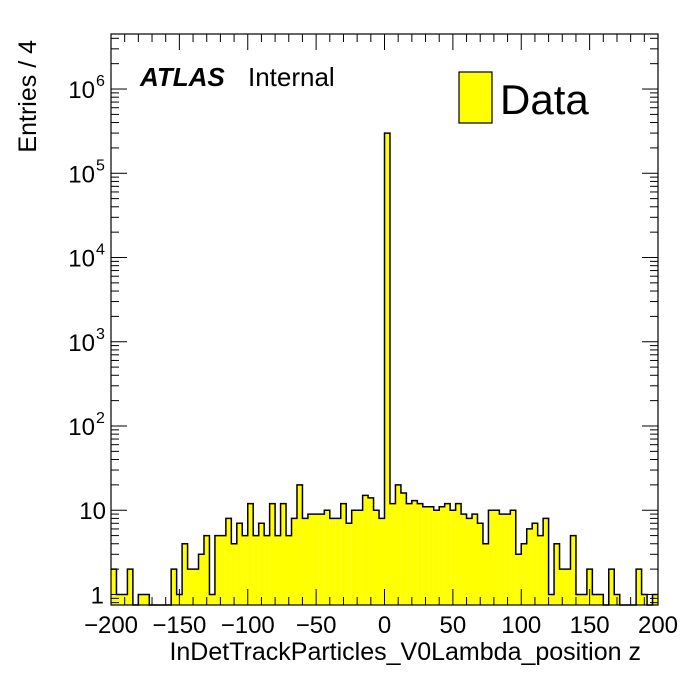  Describe the element at coordinates (248, 625) in the screenshot. I see `x-tick-label: −100` at that location.